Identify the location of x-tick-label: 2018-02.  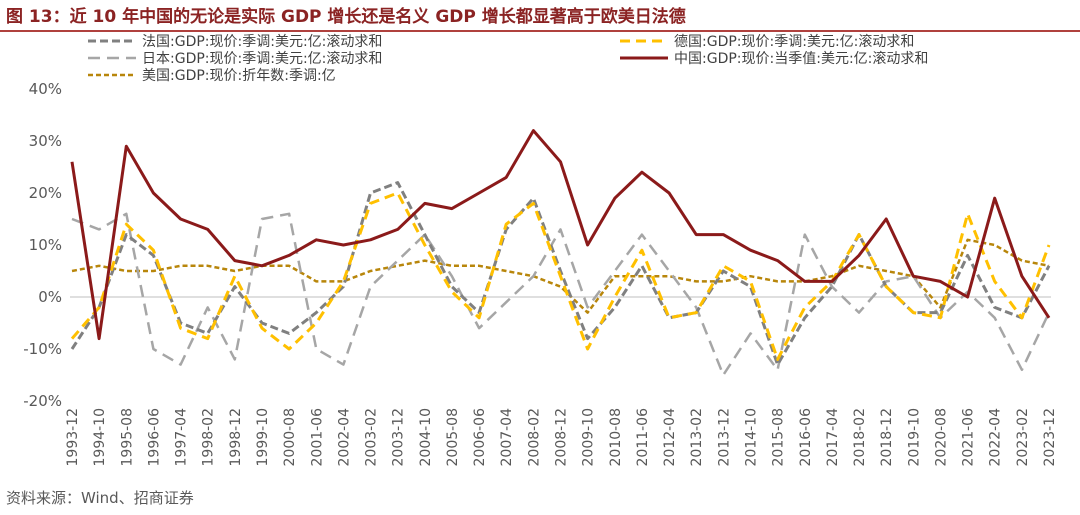
(860, 437).